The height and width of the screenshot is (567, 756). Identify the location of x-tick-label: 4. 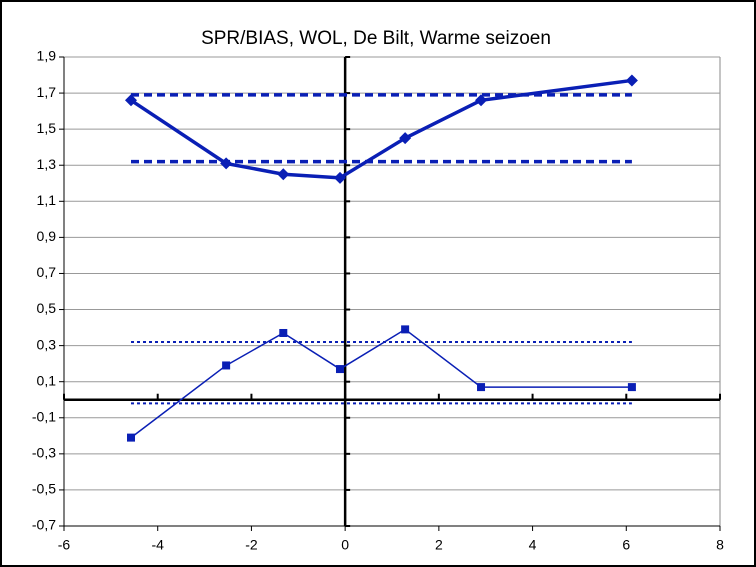
(533, 545).